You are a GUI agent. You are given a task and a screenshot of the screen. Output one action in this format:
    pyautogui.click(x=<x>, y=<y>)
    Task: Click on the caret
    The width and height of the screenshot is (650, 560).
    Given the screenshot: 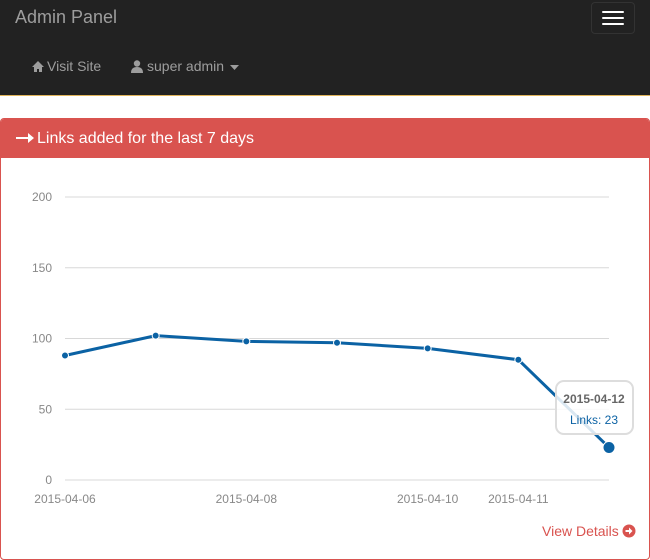 What is the action you would take?
    pyautogui.click(x=234, y=67)
    